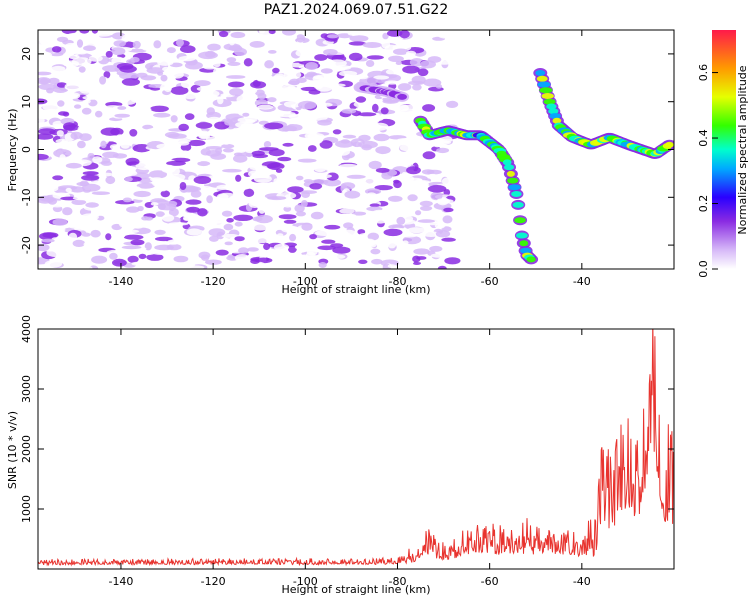  What do you see at coordinates (26, 102) in the screenshot?
I see `spectrogram-y-tick-label: 10` at bounding box center [26, 102].